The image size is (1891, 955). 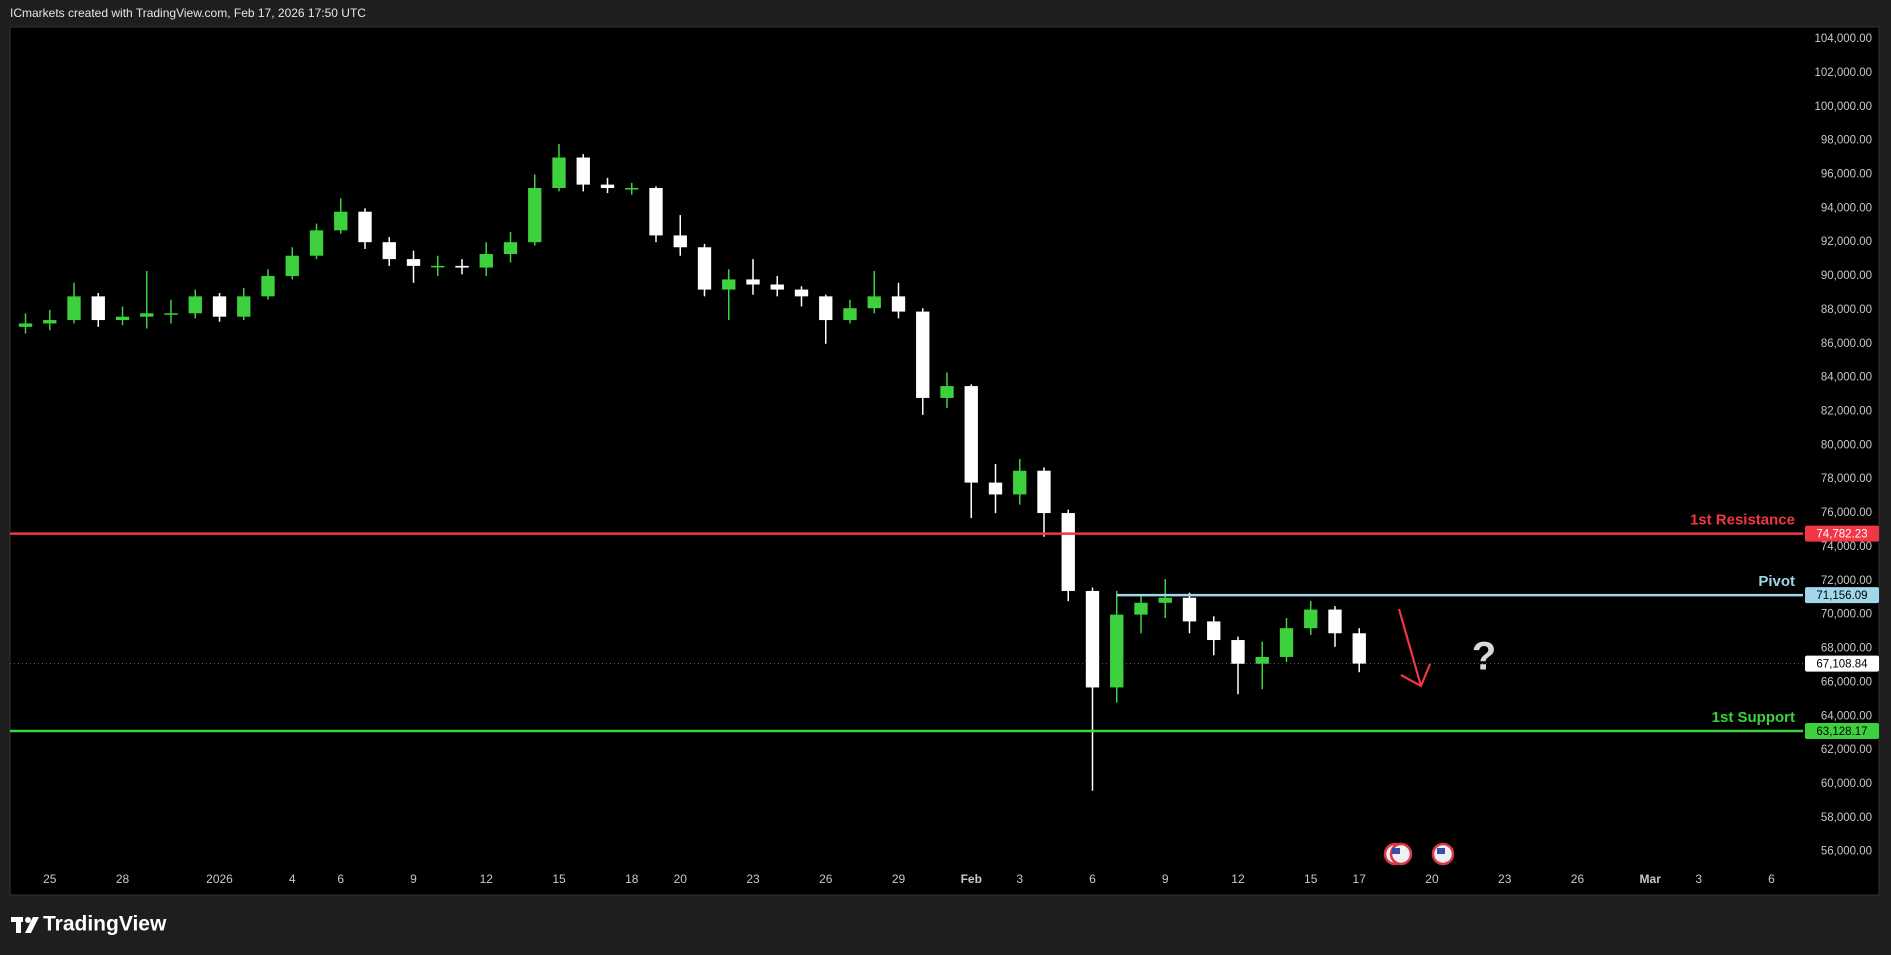 I want to click on x-tick-label: 4, so click(x=292, y=879).